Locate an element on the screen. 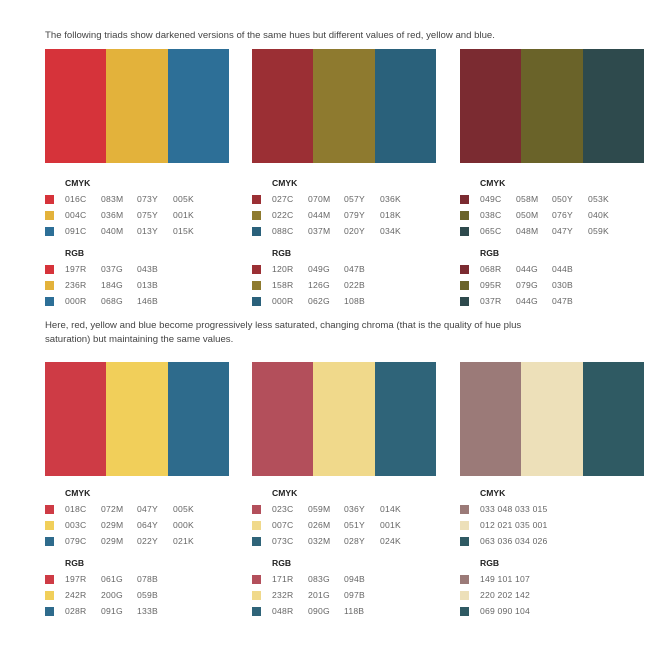 This screenshot has height=650, width=662. rgb-value: 049G is located at coordinates (319, 269).